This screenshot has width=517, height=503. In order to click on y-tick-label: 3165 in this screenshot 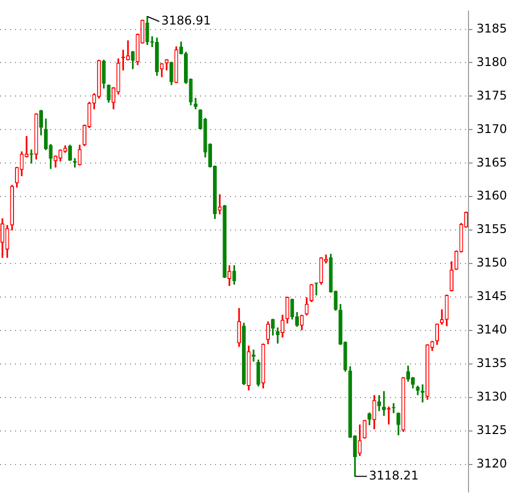, I will do `click(492, 162)`.